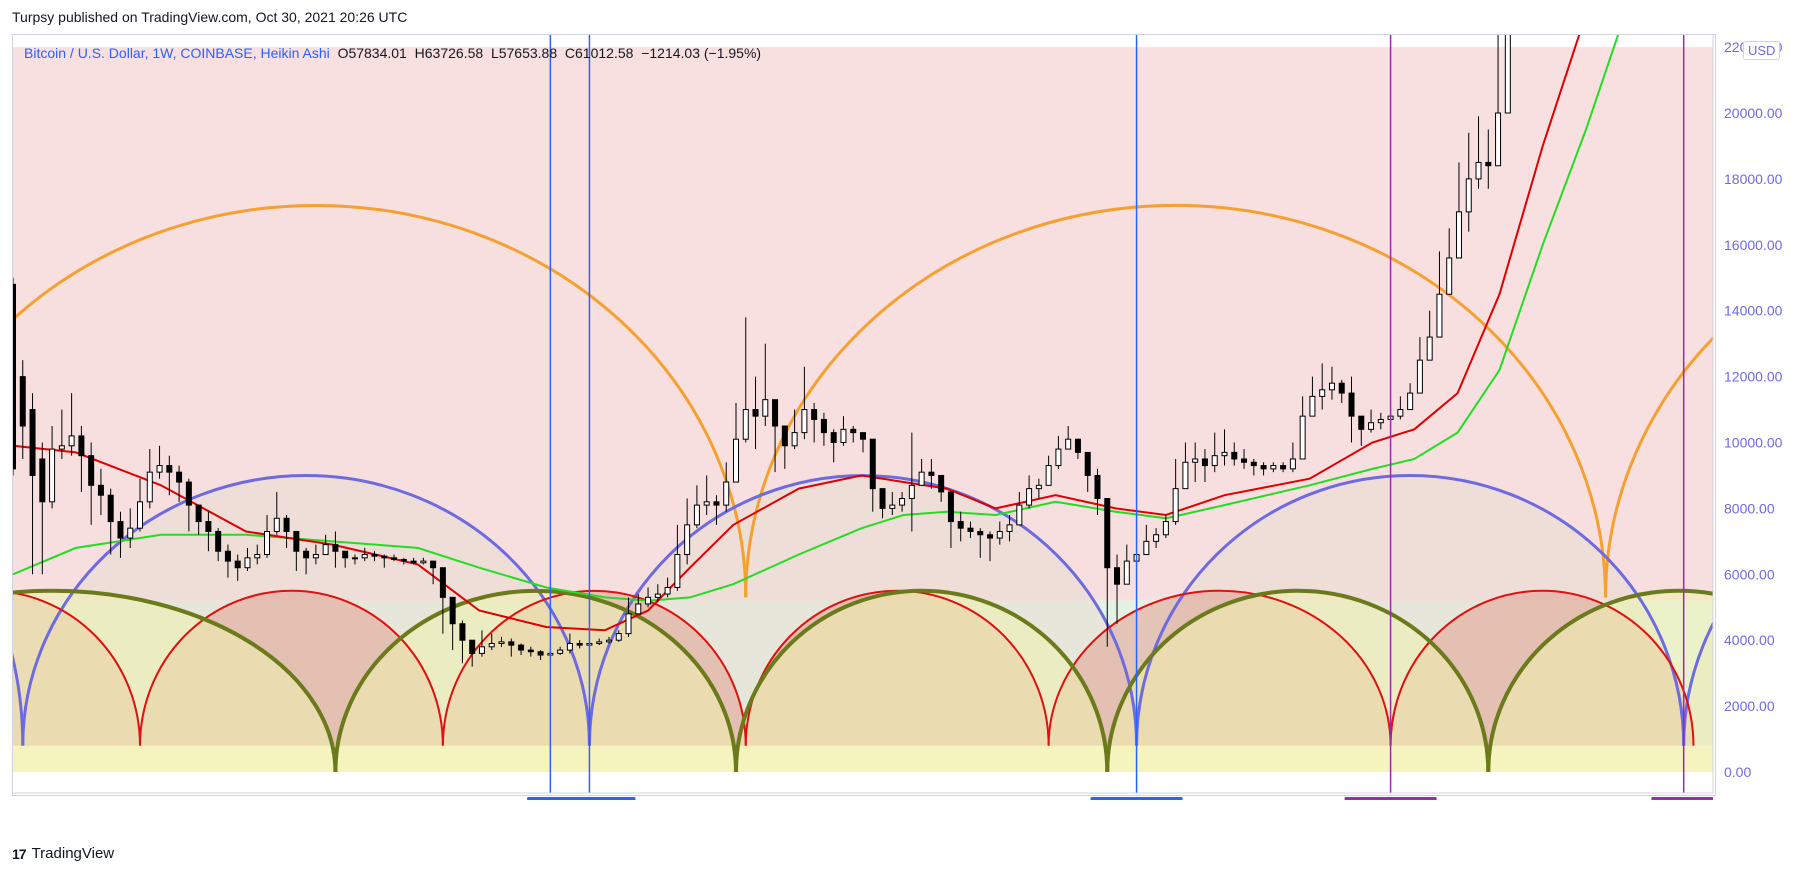 The image size is (1813, 874). Describe the element at coordinates (1753, 311) in the screenshot. I see `y-tick-label: 14000.00` at that location.